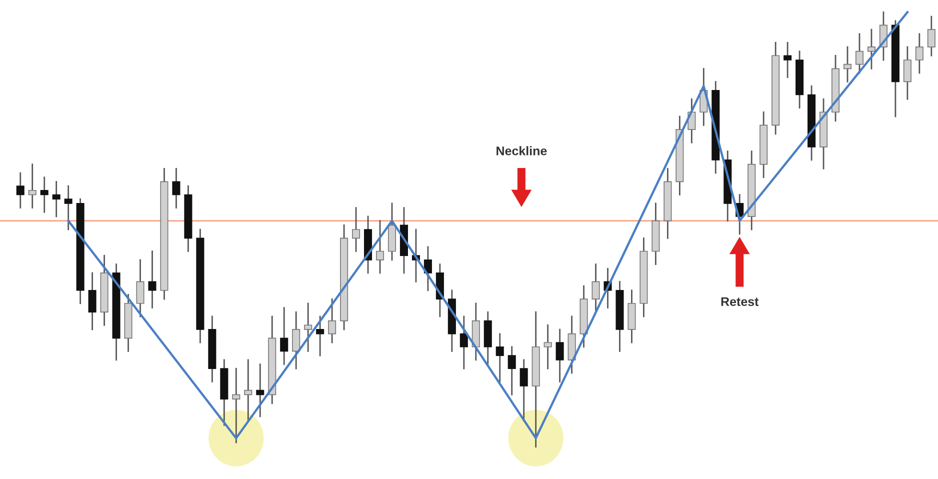 The width and height of the screenshot is (938, 479). I want to click on annotation: Retest, so click(740, 301).